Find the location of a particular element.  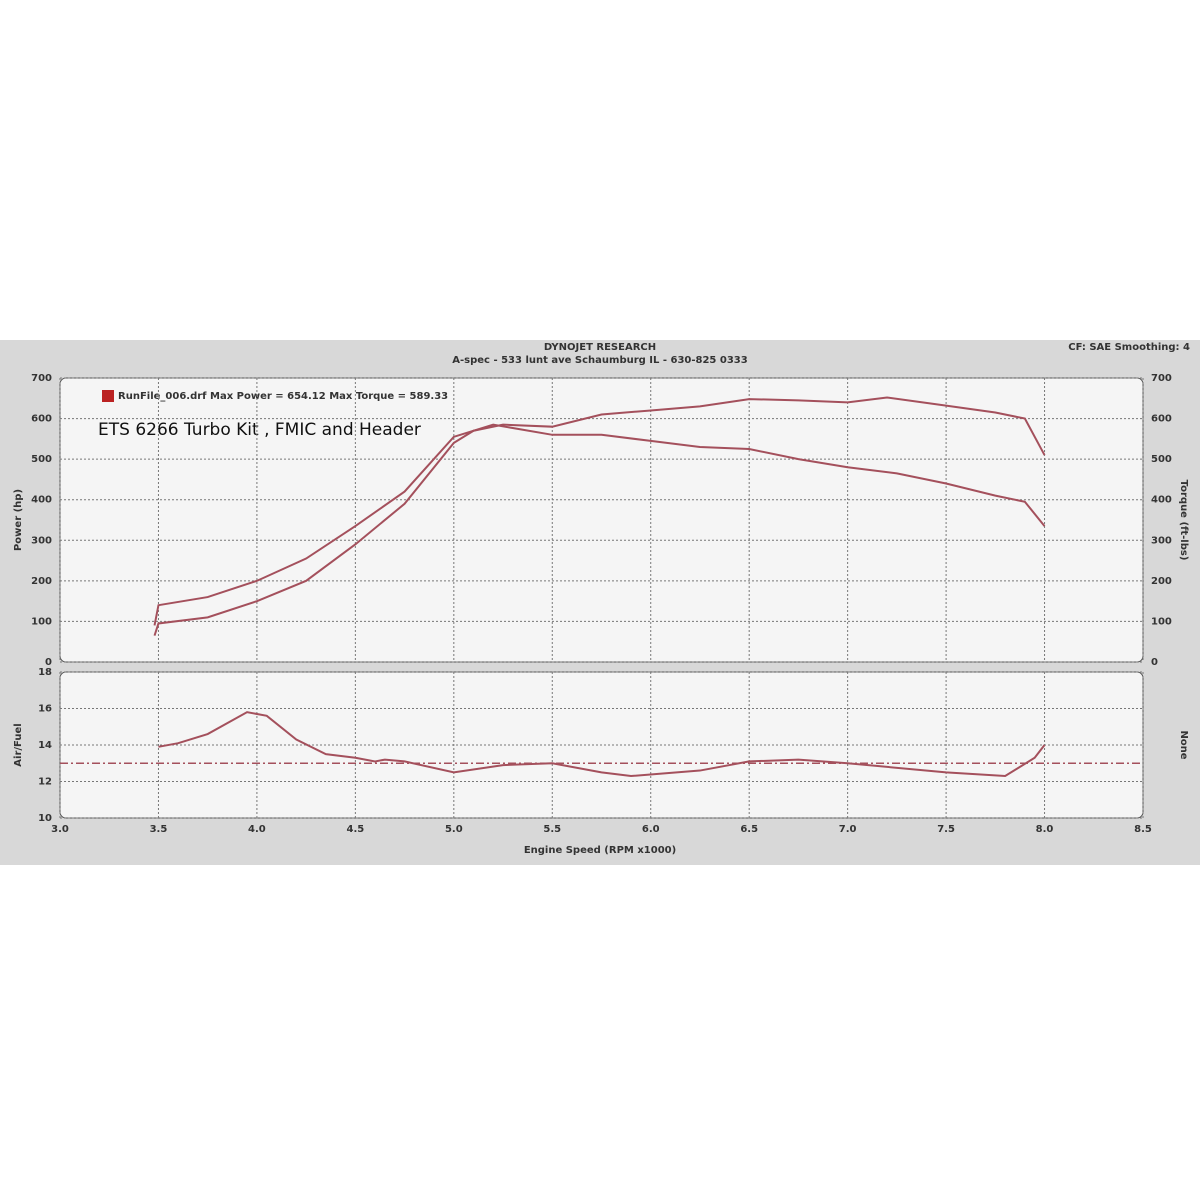

y-tick-label: 700 is located at coordinates (41, 378).